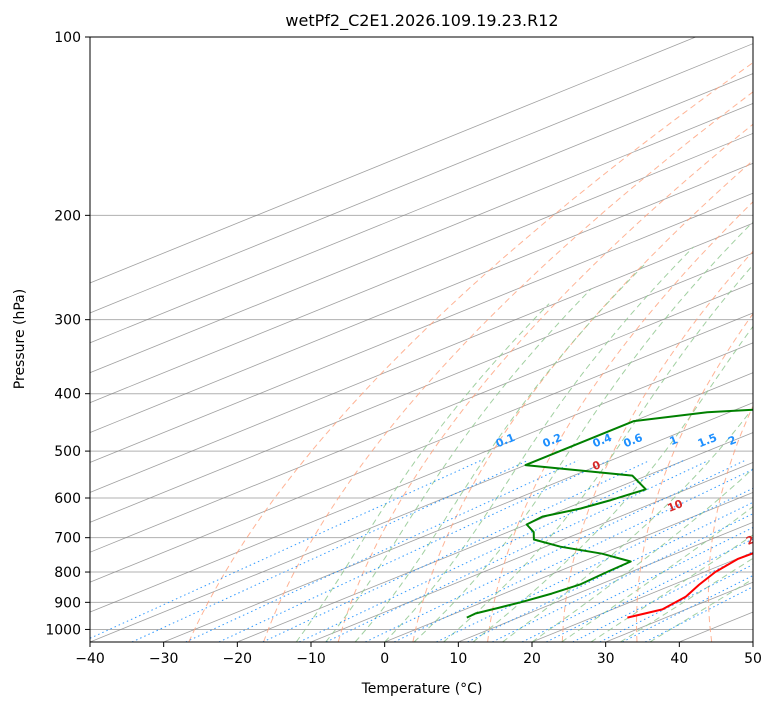 This screenshot has width=775, height=708. I want to click on dry-adiabat-label: 20, so click(753, 539).